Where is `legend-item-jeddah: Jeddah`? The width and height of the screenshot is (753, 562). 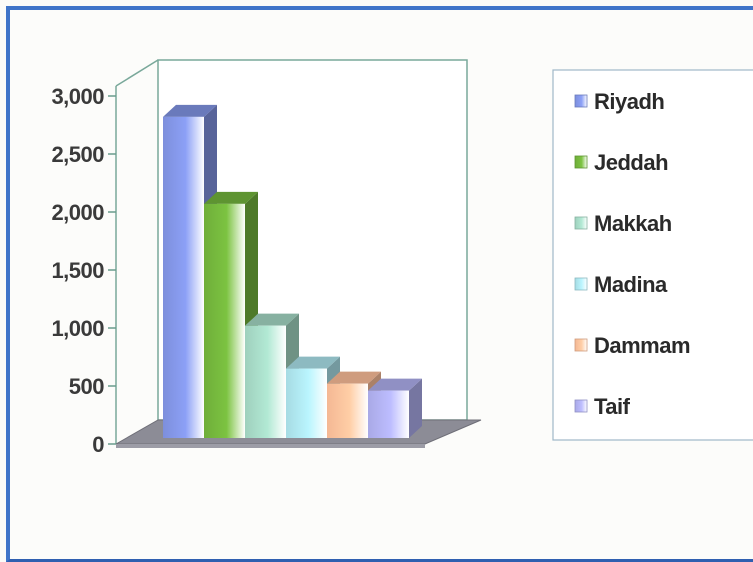
legend-item-jeddah: Jeddah is located at coordinates (621, 162).